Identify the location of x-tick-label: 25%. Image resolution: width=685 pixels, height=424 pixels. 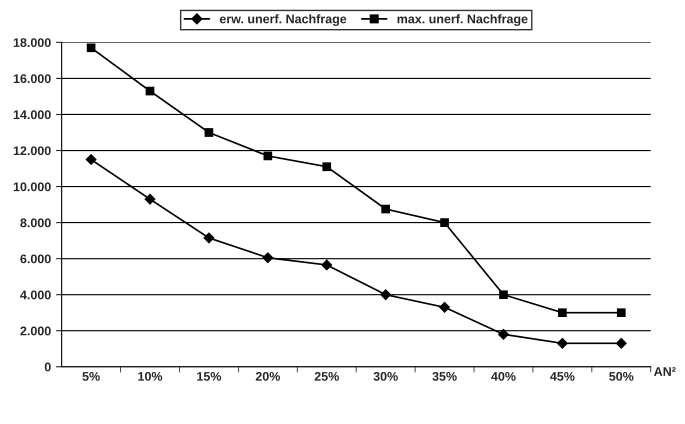
(326, 376).